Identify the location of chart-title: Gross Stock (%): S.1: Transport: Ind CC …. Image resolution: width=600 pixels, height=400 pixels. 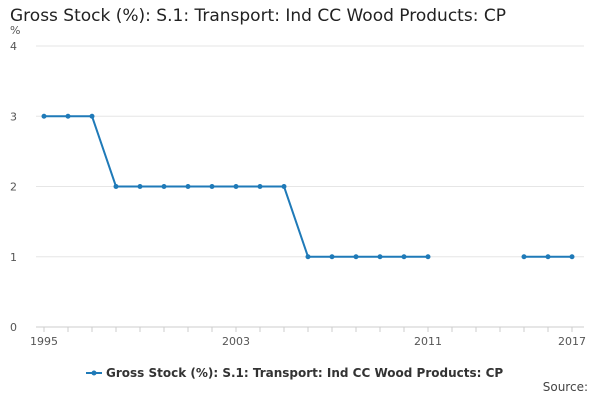
(258, 16).